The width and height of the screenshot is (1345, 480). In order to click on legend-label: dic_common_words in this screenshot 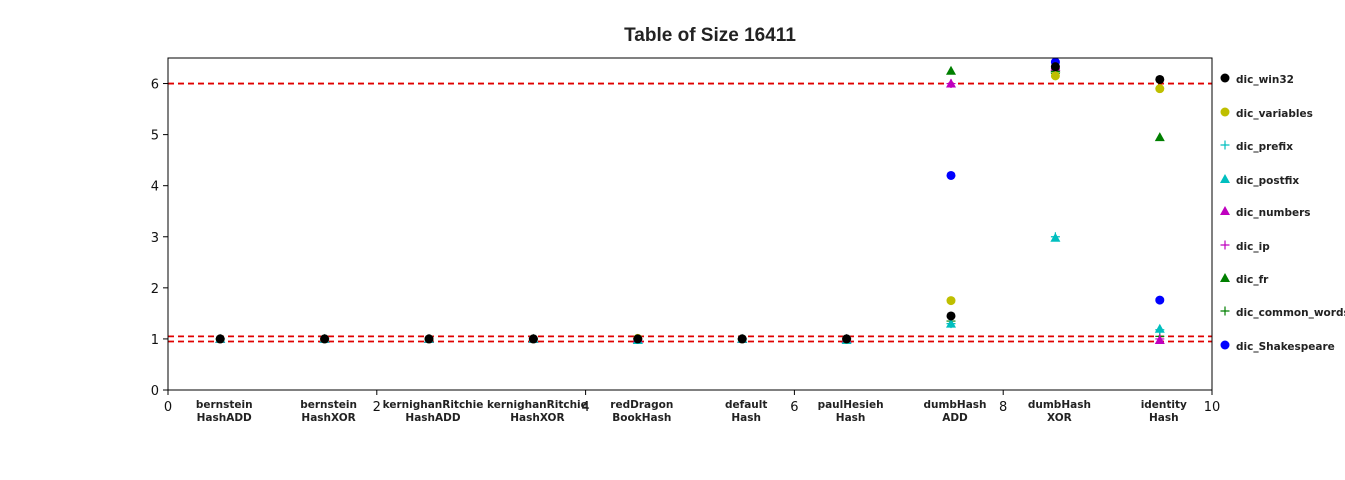, I will do `click(1290, 313)`.